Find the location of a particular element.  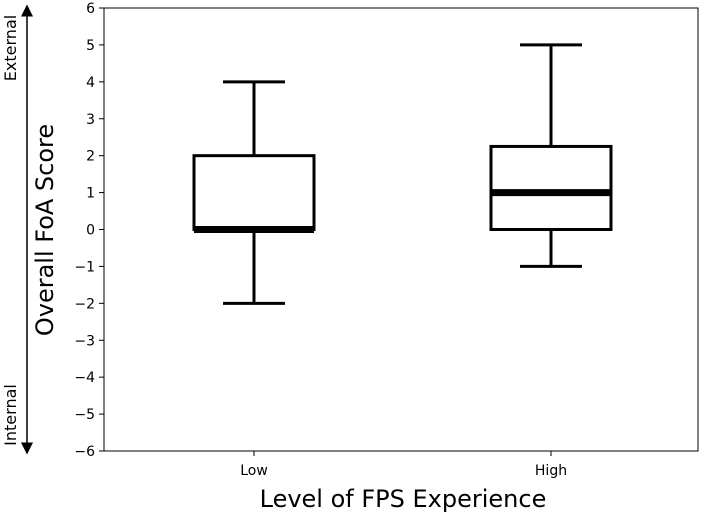

y-tick-label: 0 is located at coordinates (90, 231).